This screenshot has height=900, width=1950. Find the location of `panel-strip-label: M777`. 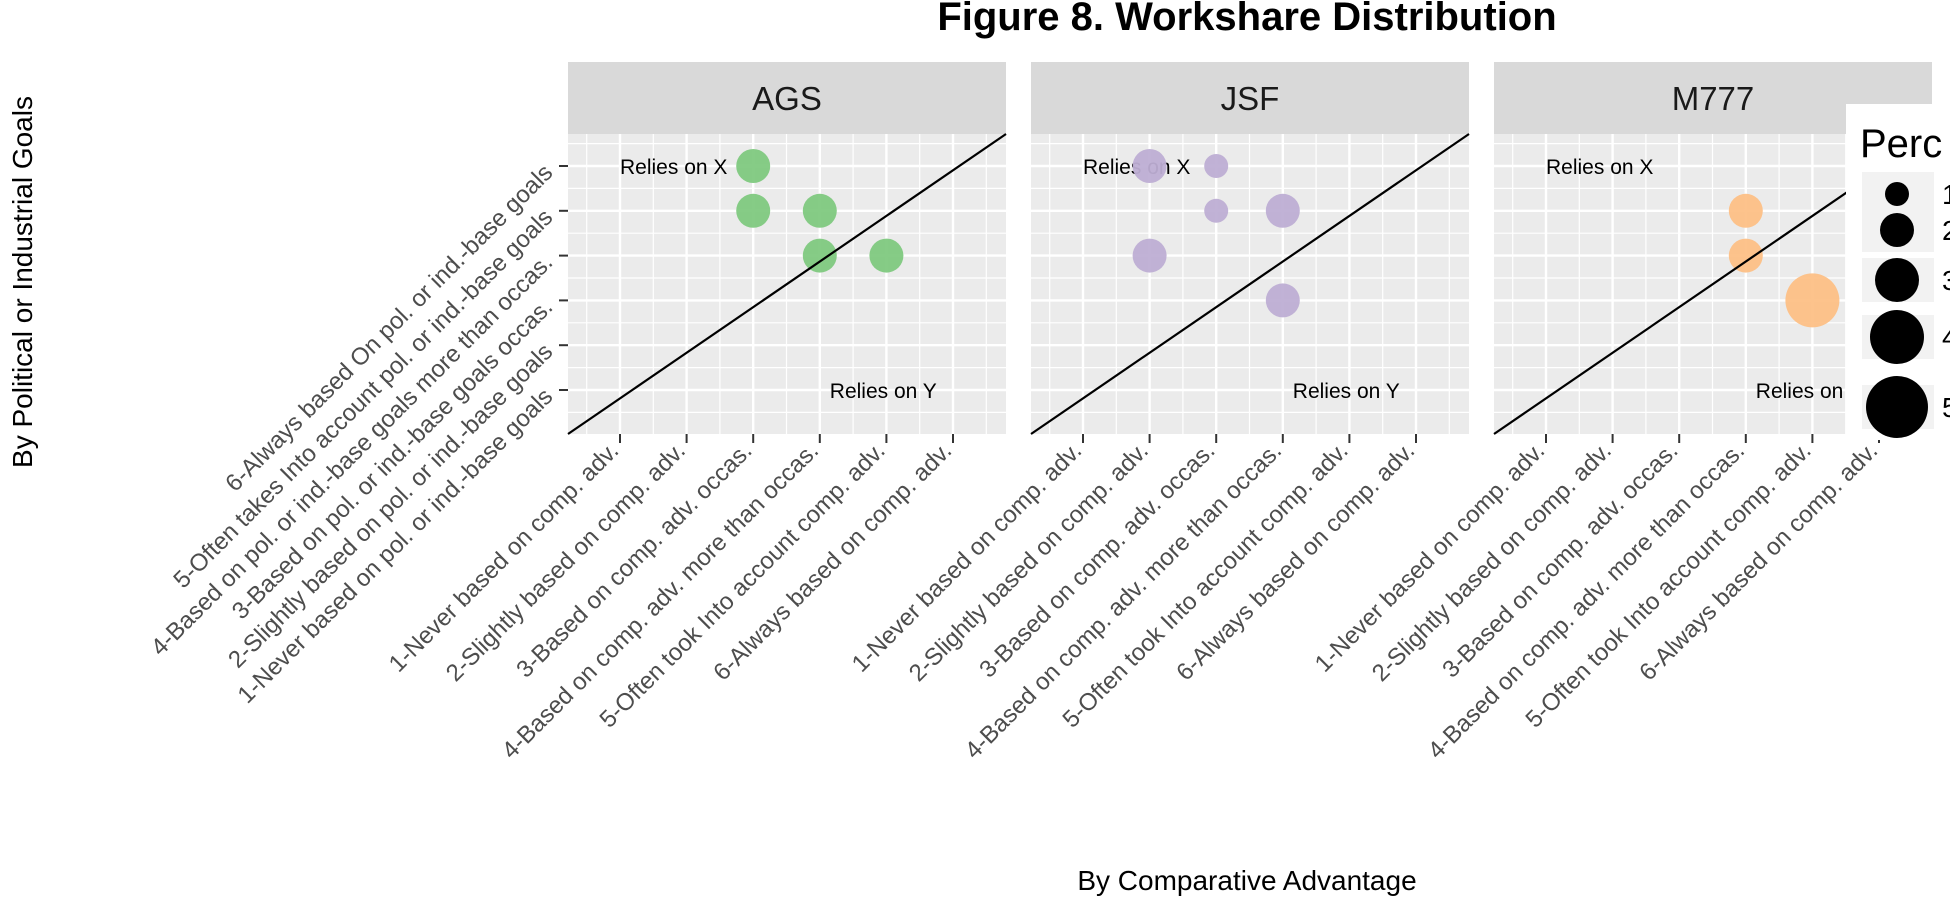

panel-strip-label: M777 is located at coordinates (1713, 98).